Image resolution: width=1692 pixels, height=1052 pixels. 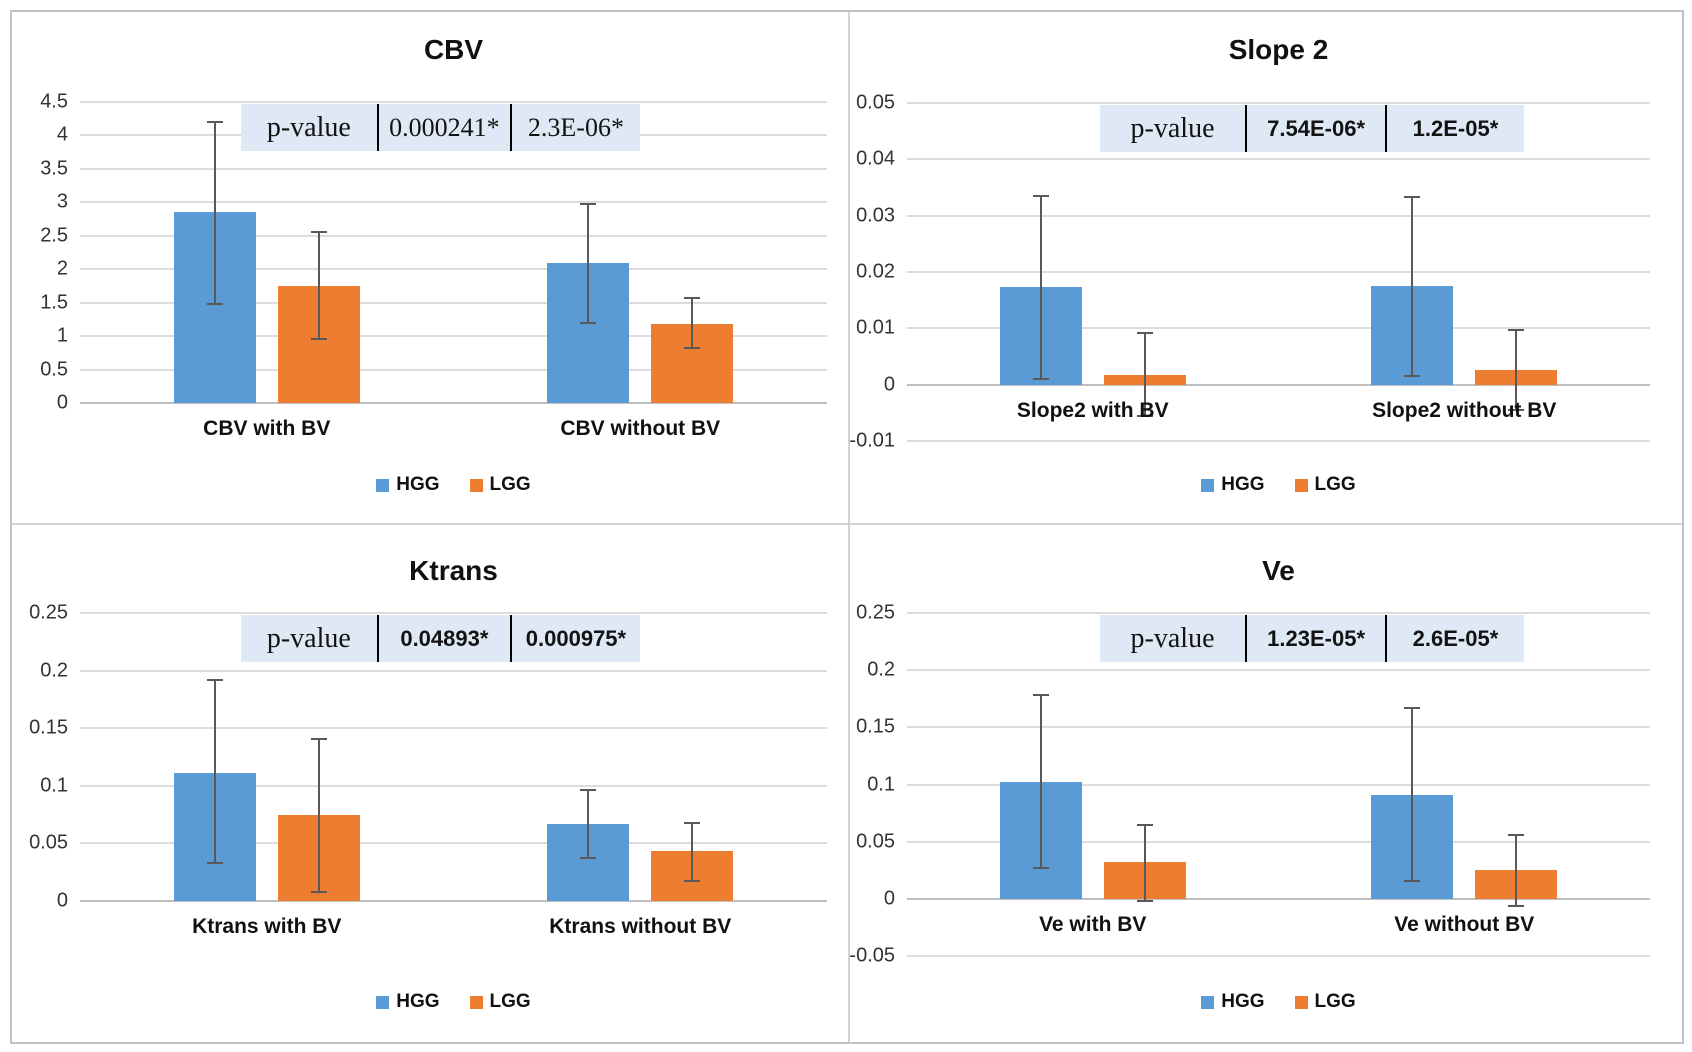 What do you see at coordinates (54, 670) in the screenshot?
I see `y-axis-tick-label: 0.2` at bounding box center [54, 670].